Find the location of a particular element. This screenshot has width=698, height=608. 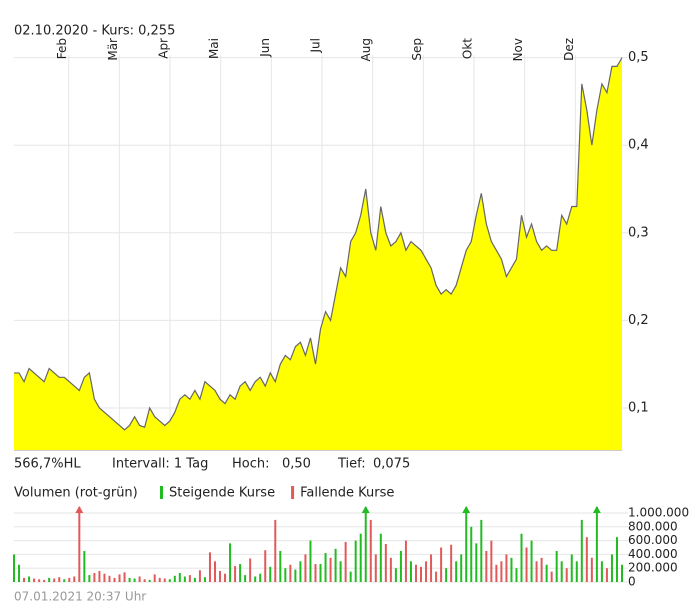

x-tick-label: Nov is located at coordinates (518, 49).